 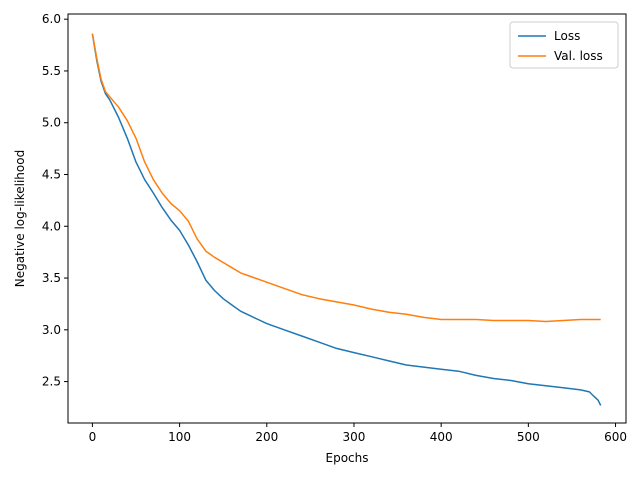 I want to click on x-axis-label: Epochs, so click(x=347, y=458).